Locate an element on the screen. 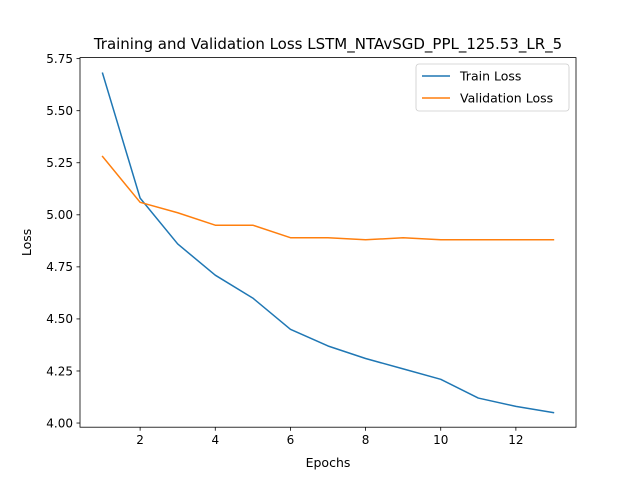 Image resolution: width=640 pixels, height=480 pixels. legend-label-validation-loss: Validation Loss is located at coordinates (506, 98).